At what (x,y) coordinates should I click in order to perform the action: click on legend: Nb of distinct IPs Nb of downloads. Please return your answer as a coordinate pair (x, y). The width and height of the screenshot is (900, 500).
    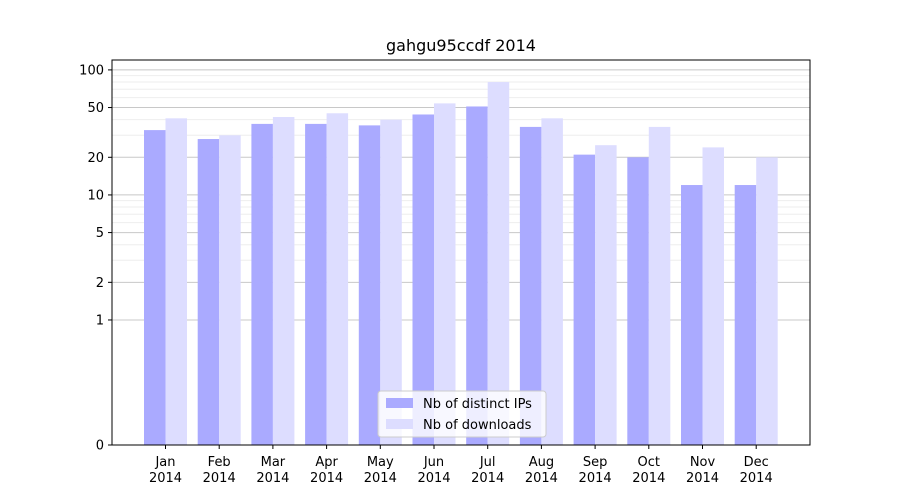
    Looking at the image, I should click on (462, 414).